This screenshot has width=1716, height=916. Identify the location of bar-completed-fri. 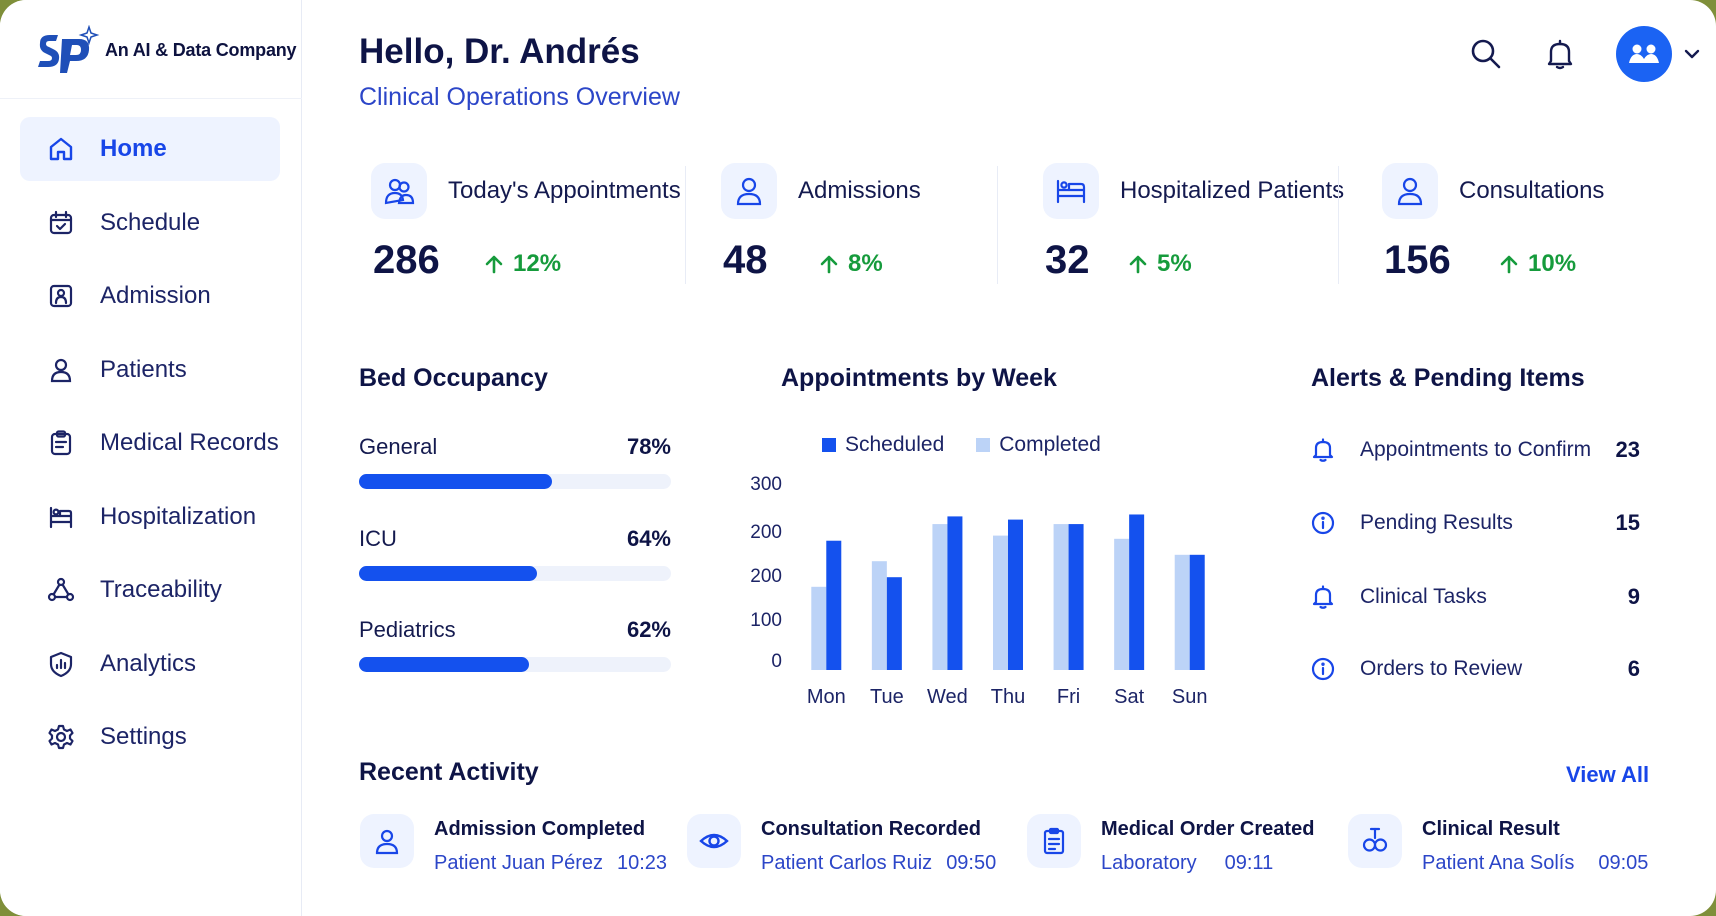
(1061, 597).